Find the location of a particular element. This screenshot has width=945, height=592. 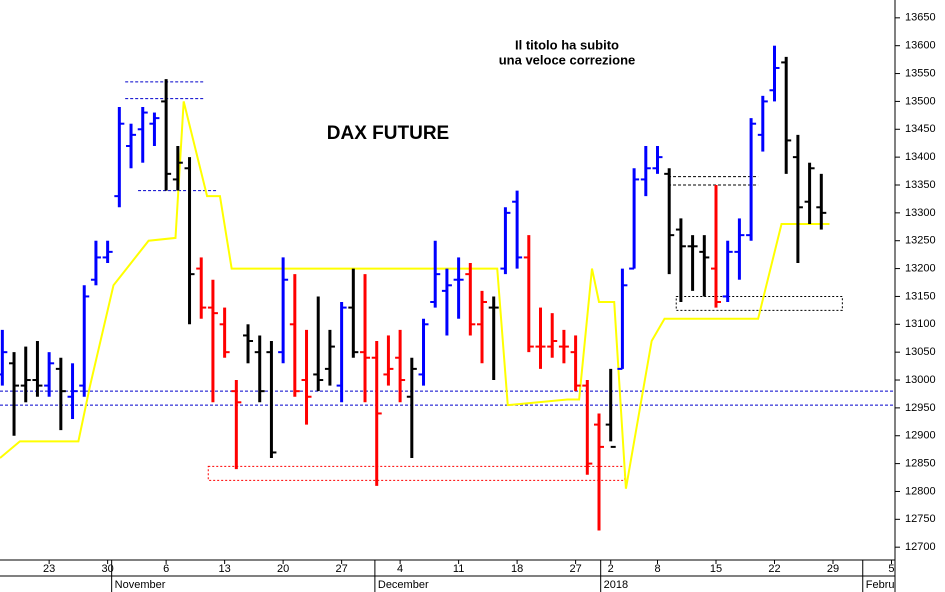

x-tick-label: 30 is located at coordinates (108, 569).